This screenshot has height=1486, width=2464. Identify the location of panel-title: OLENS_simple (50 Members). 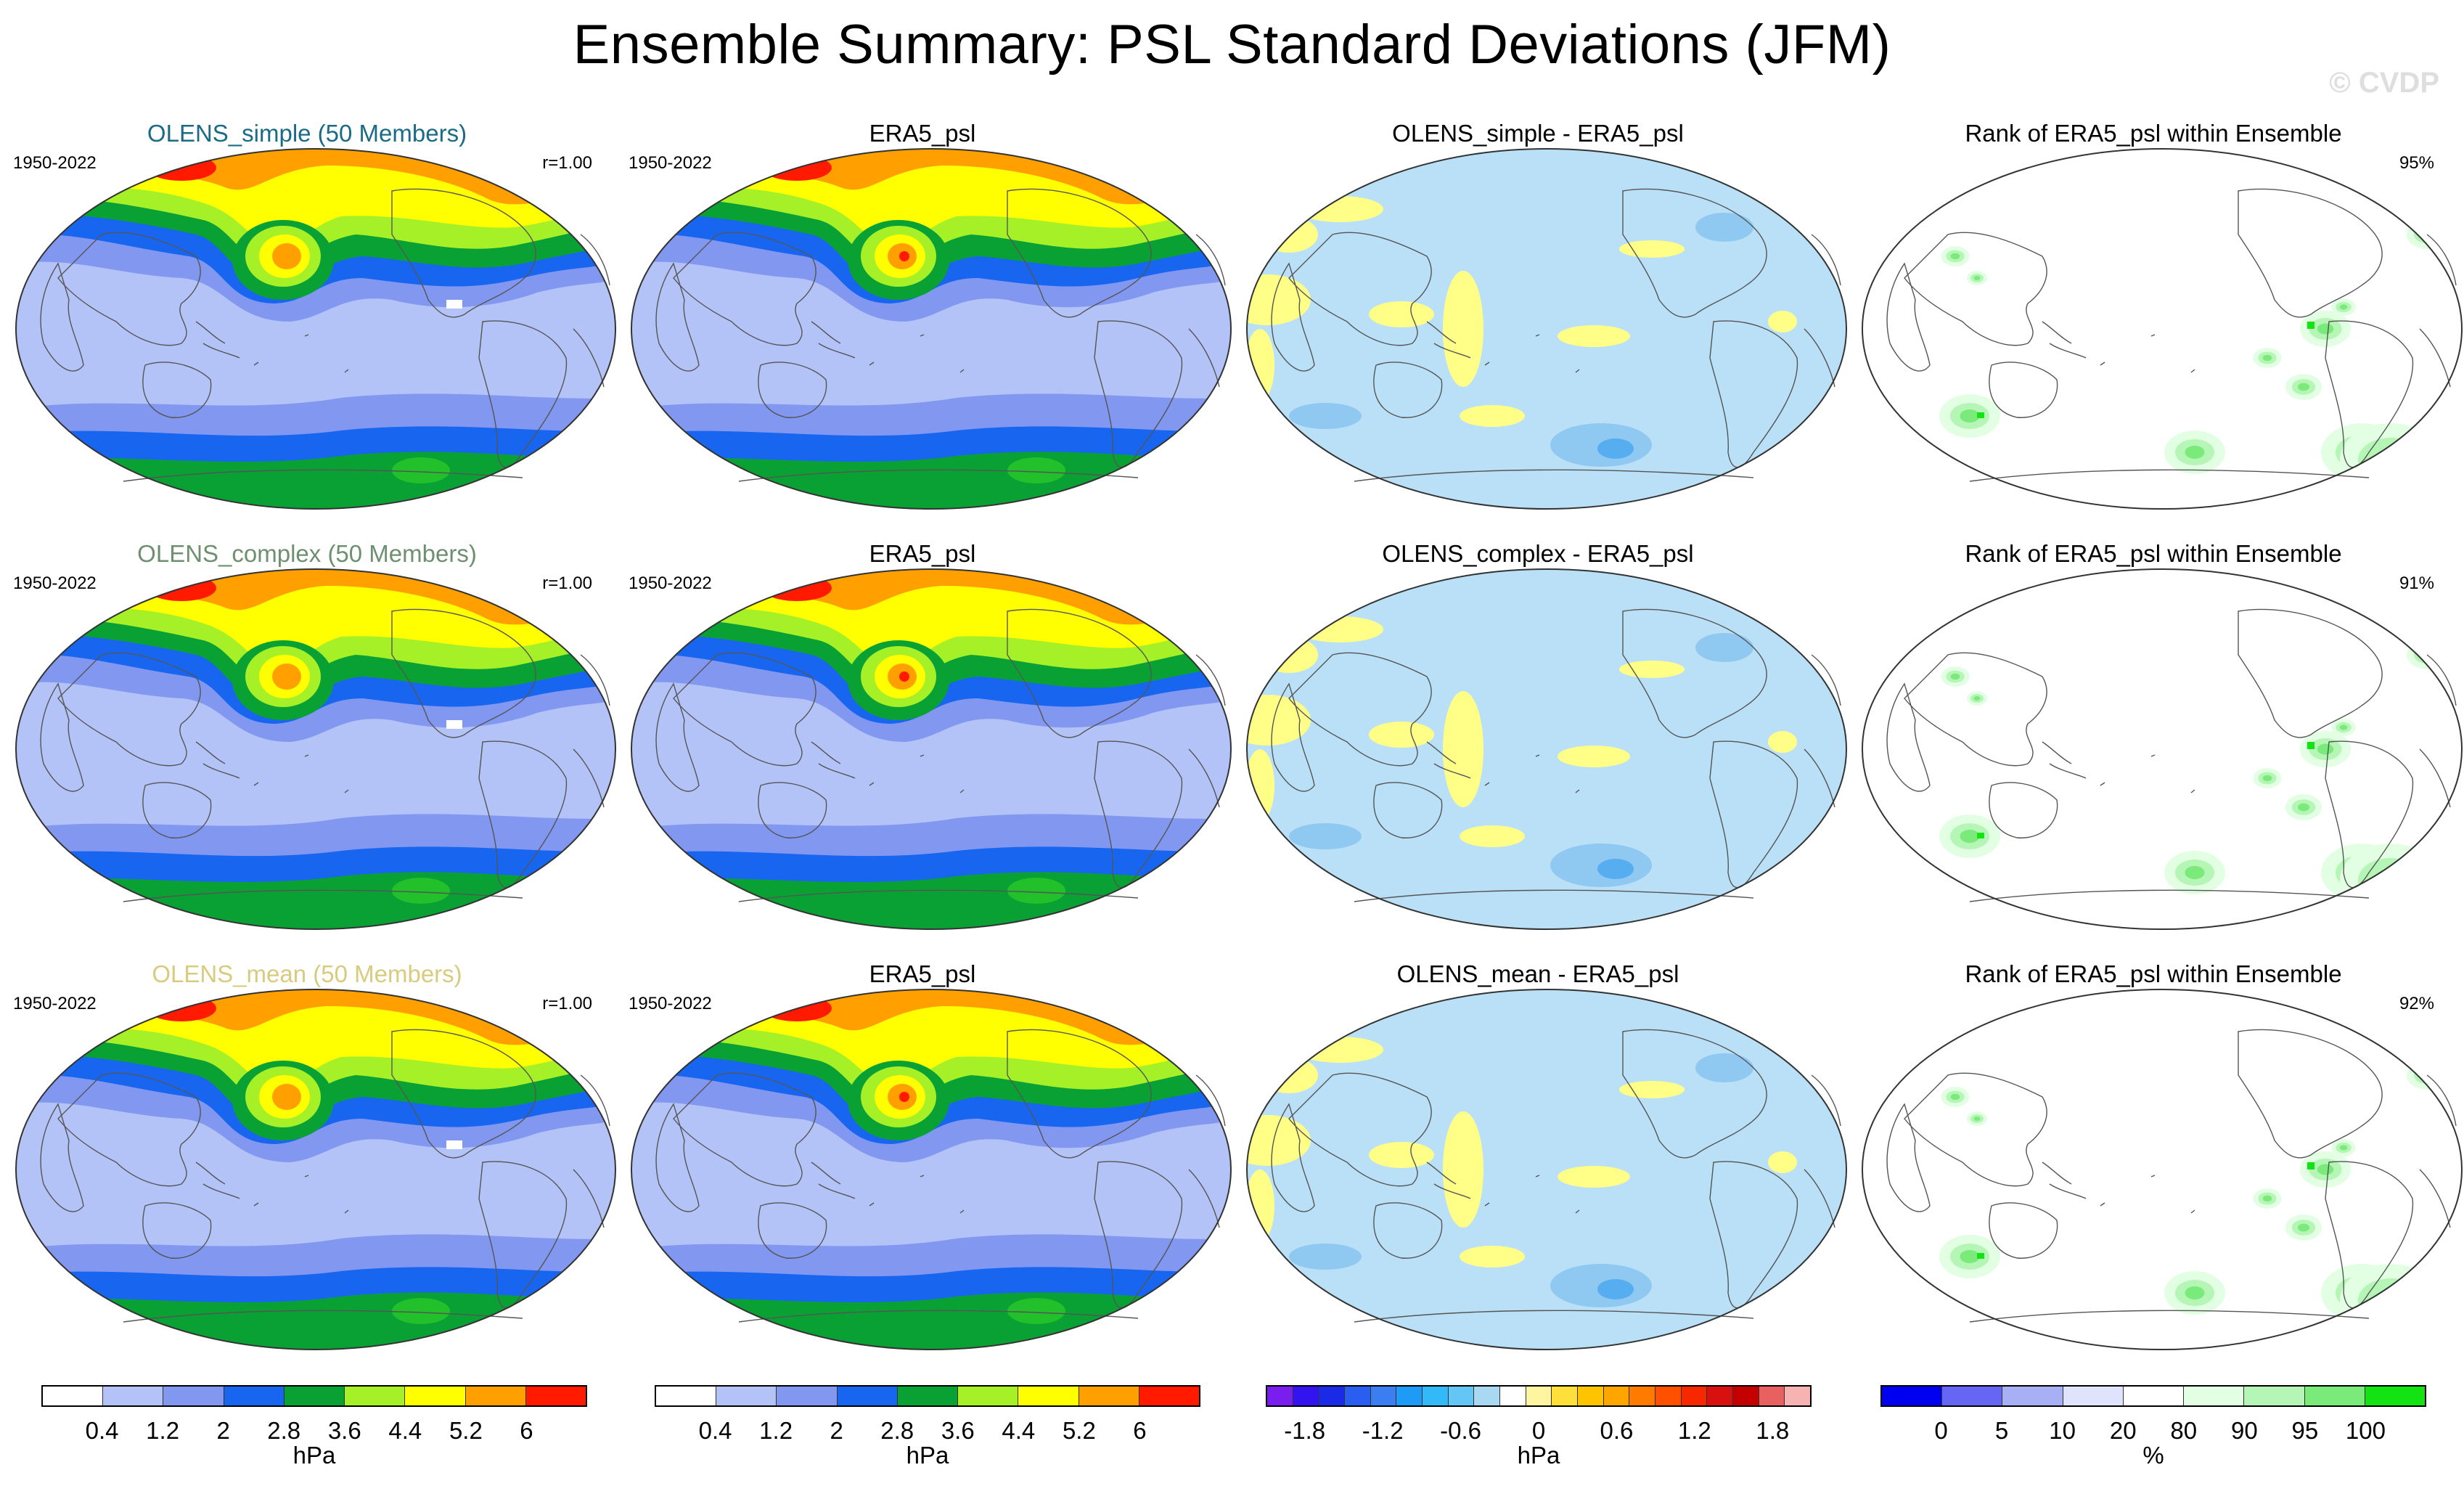
(307, 134).